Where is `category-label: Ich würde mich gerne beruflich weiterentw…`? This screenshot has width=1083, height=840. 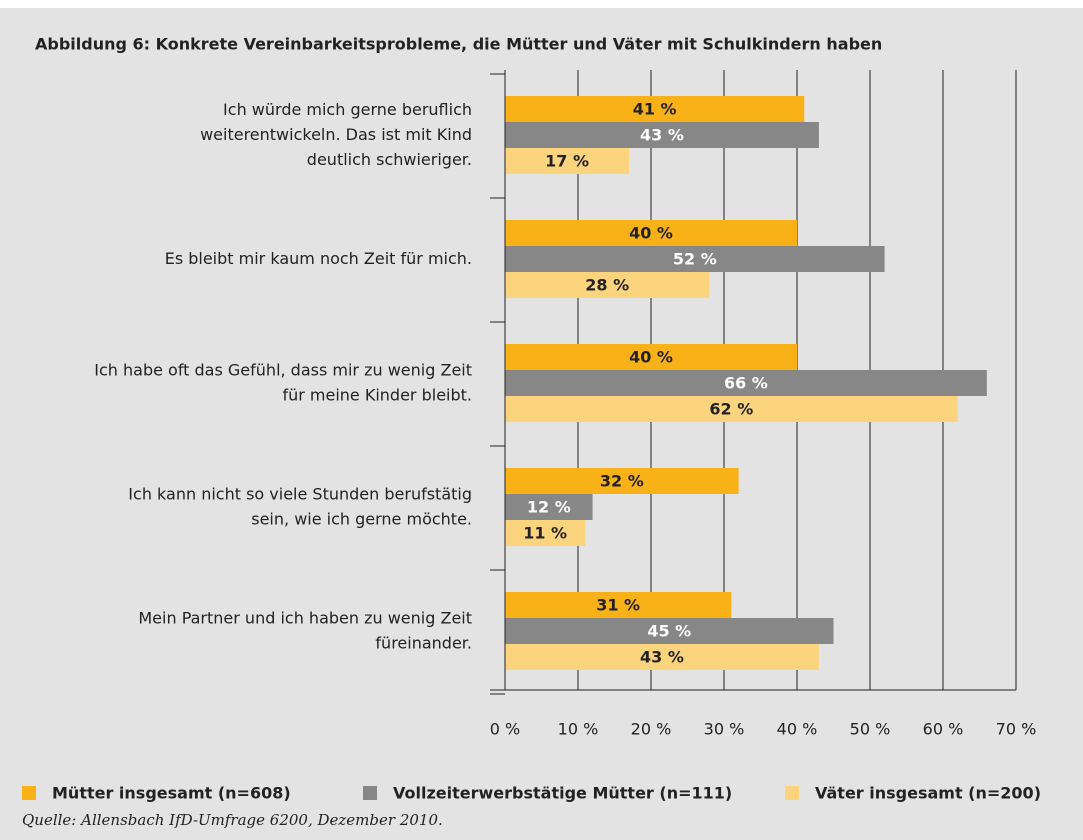
category-label: Ich würde mich gerne beruflich weiterentw… is located at coordinates (336, 134).